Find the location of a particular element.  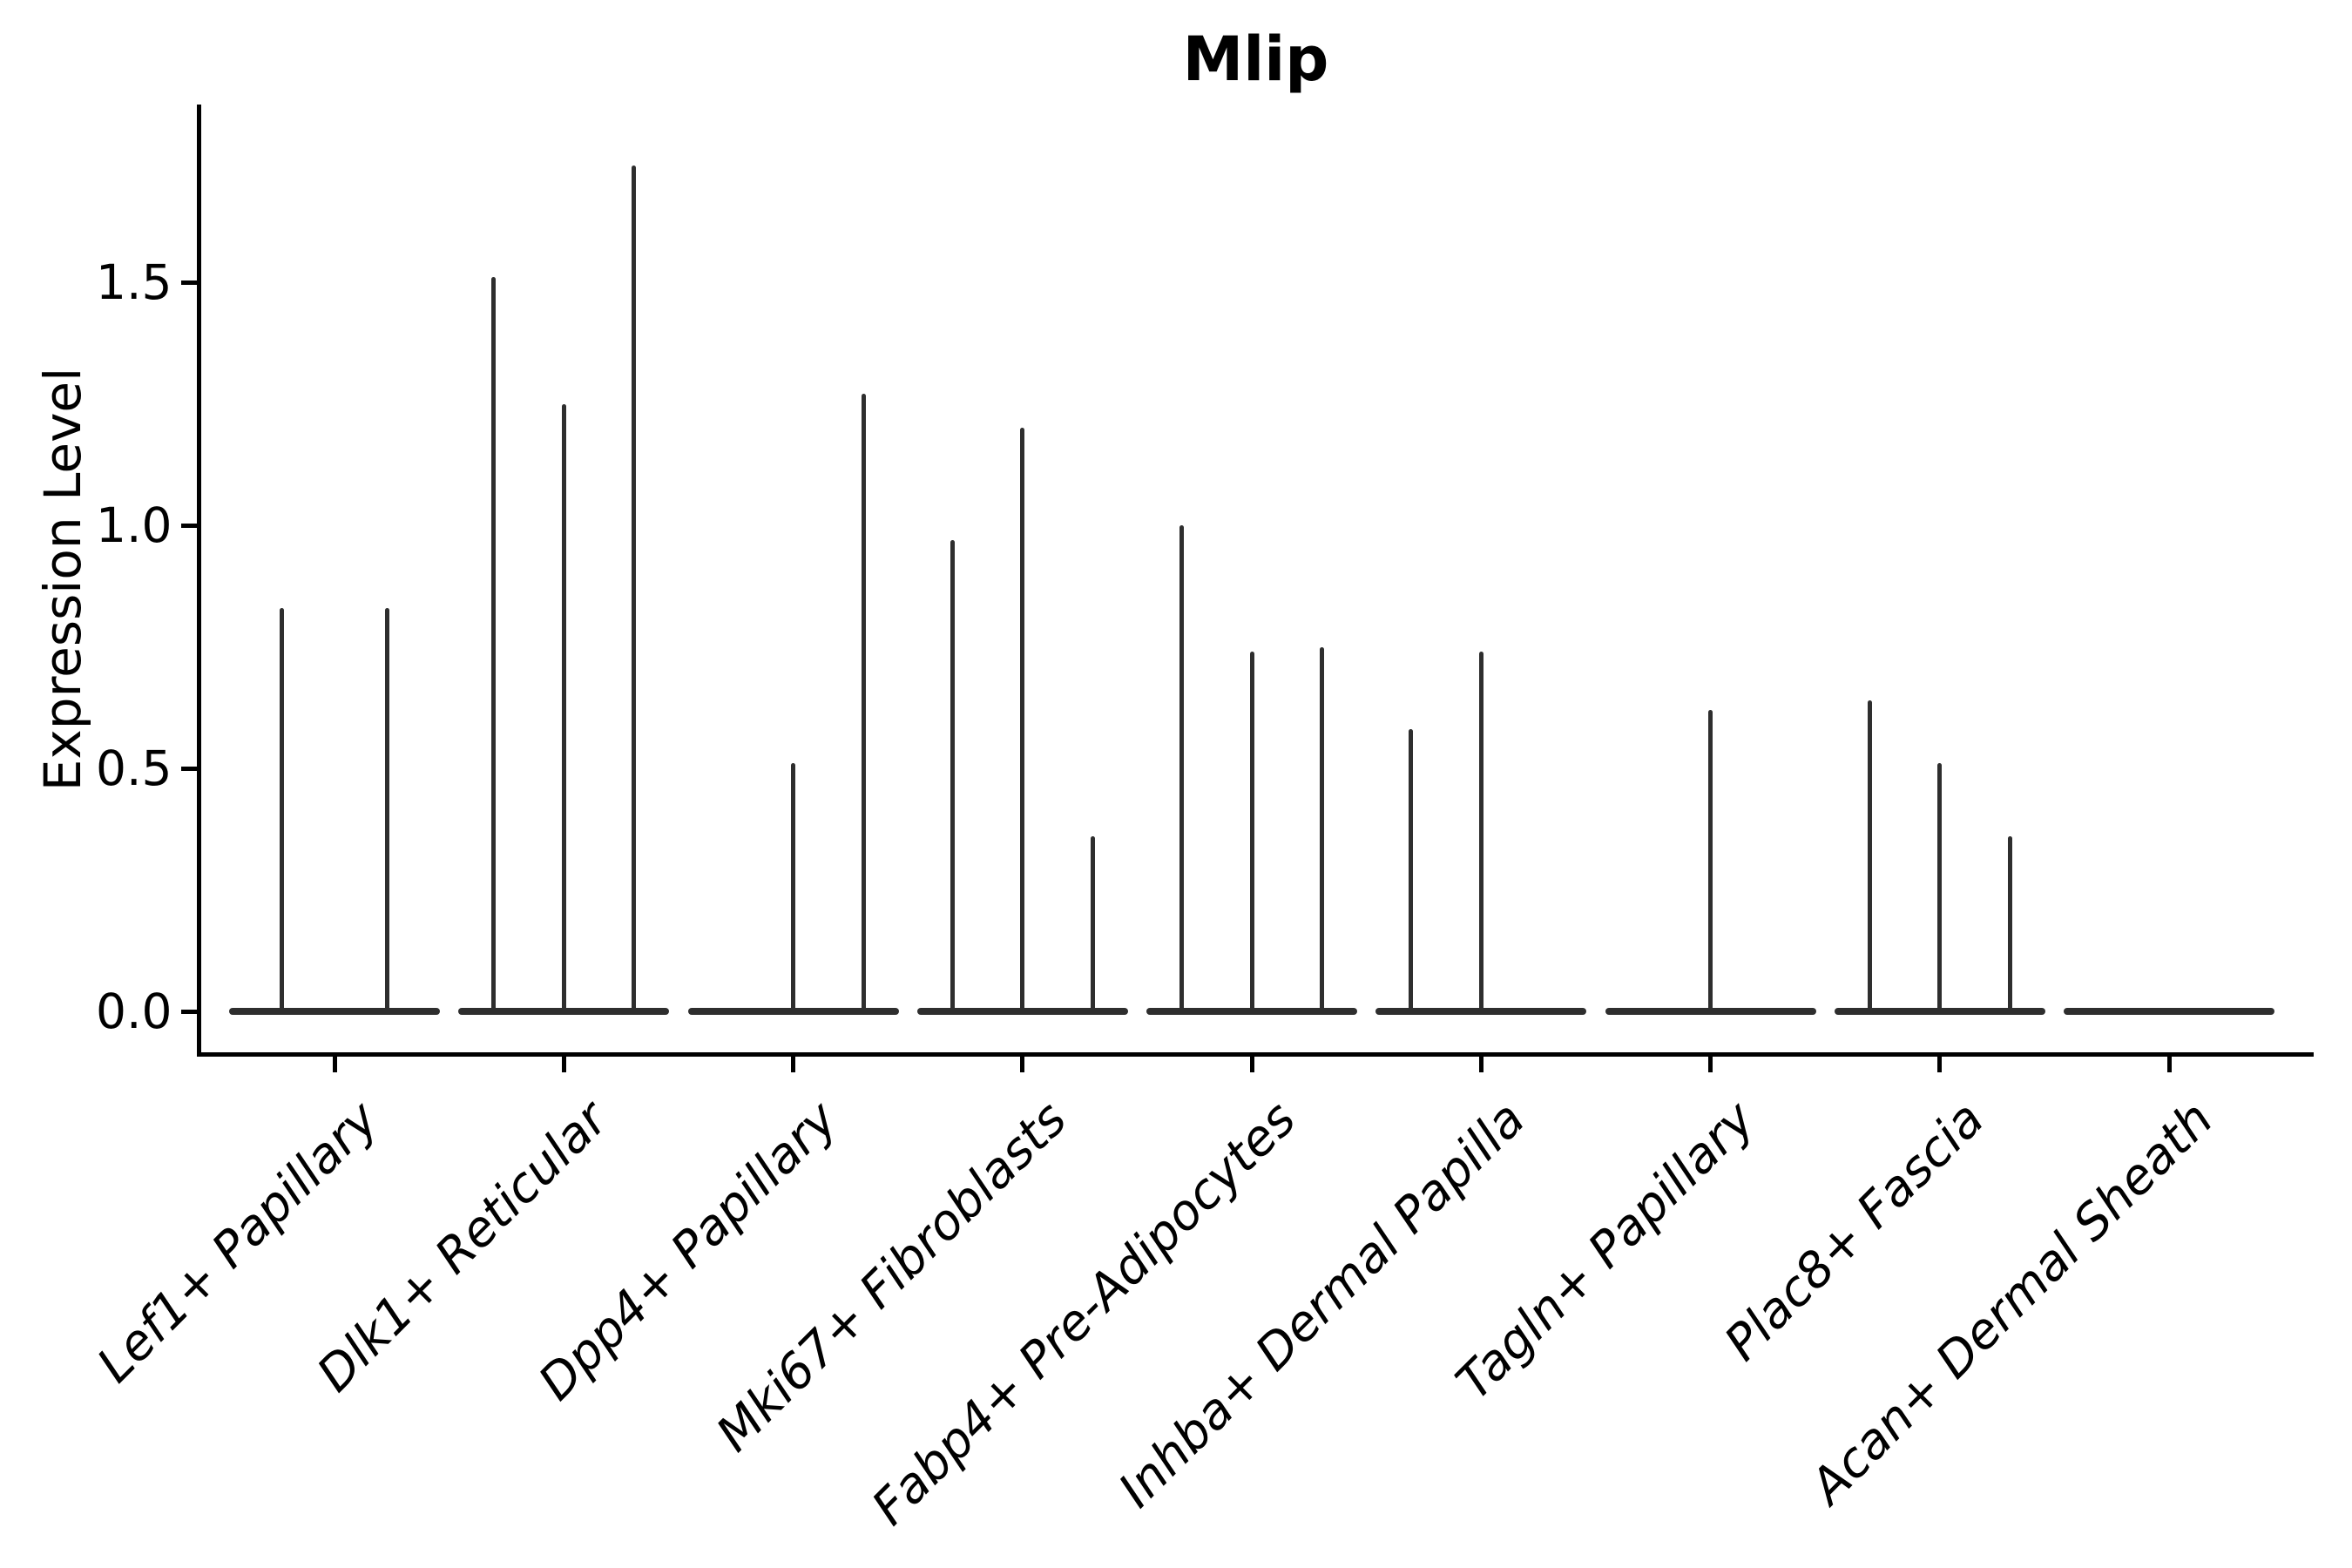

x-axis-spine is located at coordinates (1255, 1054).